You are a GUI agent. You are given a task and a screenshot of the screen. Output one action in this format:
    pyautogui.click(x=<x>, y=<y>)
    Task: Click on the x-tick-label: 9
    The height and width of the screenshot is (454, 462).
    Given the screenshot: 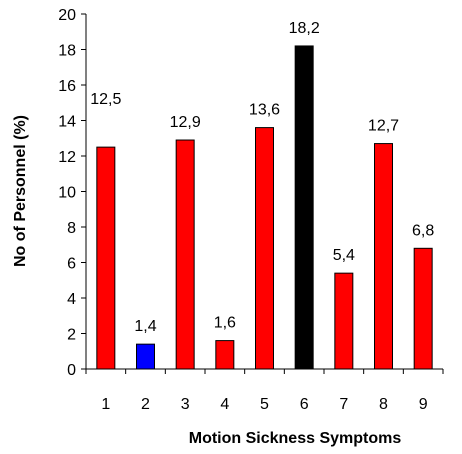 What is the action you would take?
    pyautogui.click(x=423, y=404)
    